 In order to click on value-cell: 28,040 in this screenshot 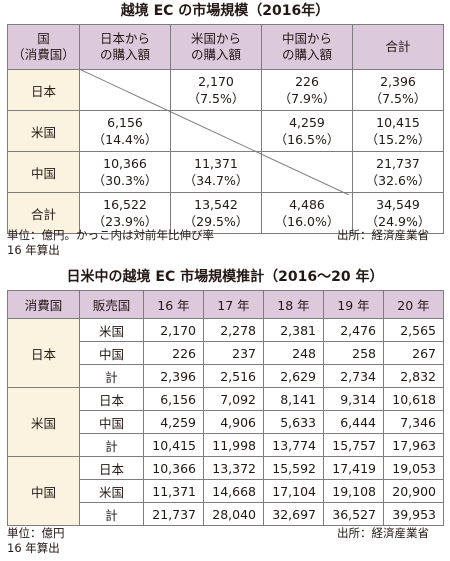, I will do `click(233, 514)`.